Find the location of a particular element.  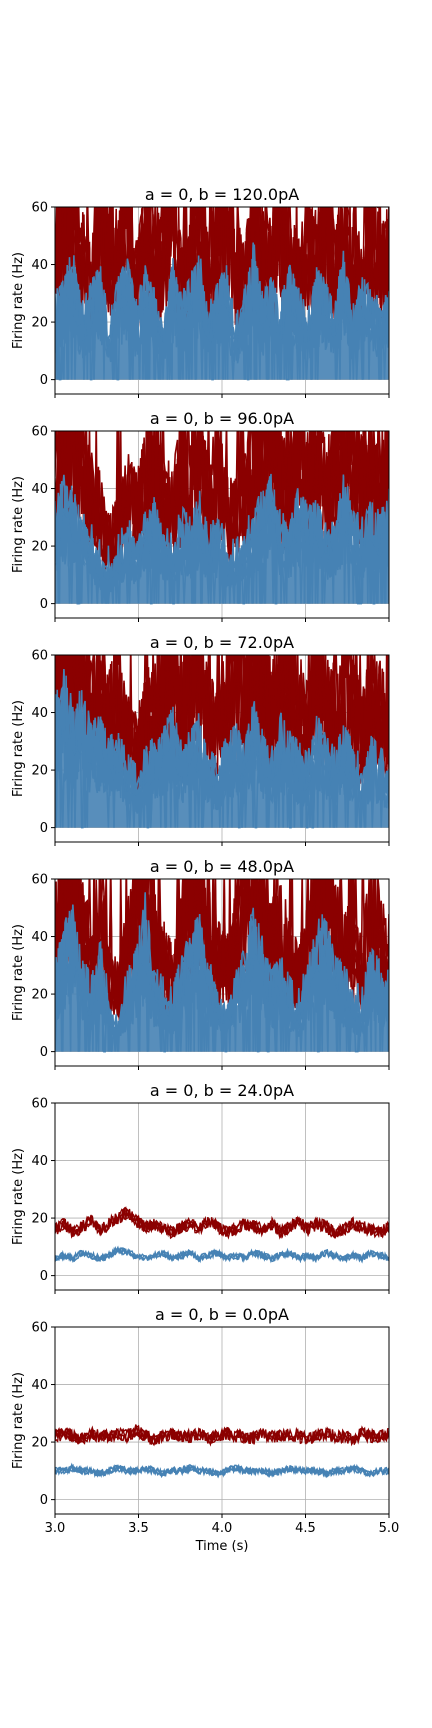

subplot-title: a = 0, b = 72.0pA is located at coordinates (222, 642).